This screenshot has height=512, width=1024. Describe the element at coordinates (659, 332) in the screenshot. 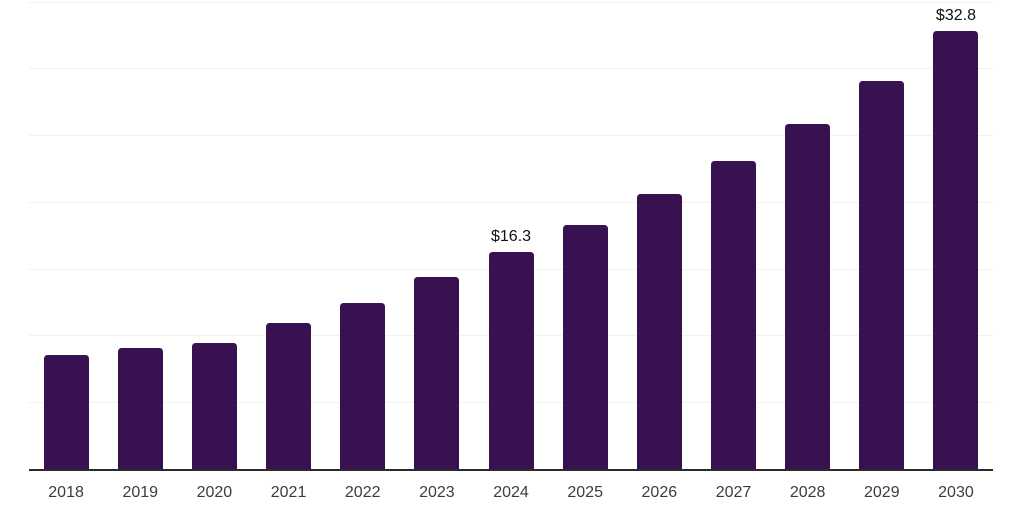

I see `bar-2026` at that location.